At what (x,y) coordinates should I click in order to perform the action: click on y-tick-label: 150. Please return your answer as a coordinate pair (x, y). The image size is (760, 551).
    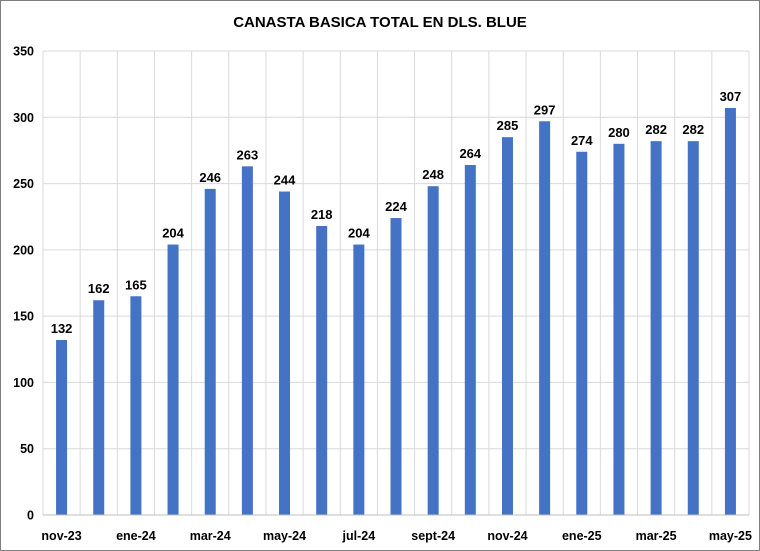
    Looking at the image, I should click on (23, 317).